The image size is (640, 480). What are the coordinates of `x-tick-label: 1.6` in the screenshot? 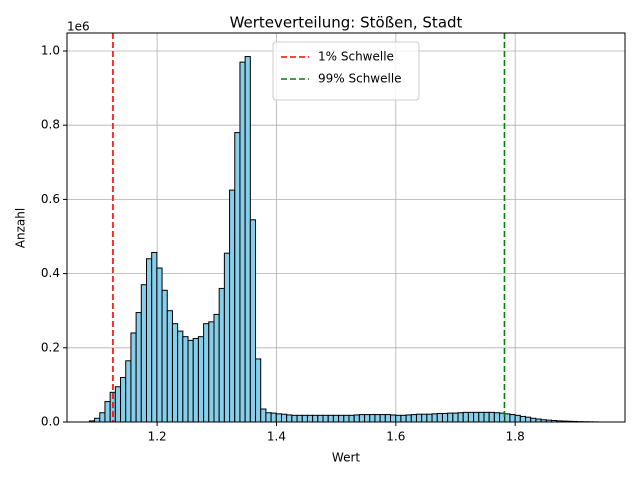 It's located at (395, 437).